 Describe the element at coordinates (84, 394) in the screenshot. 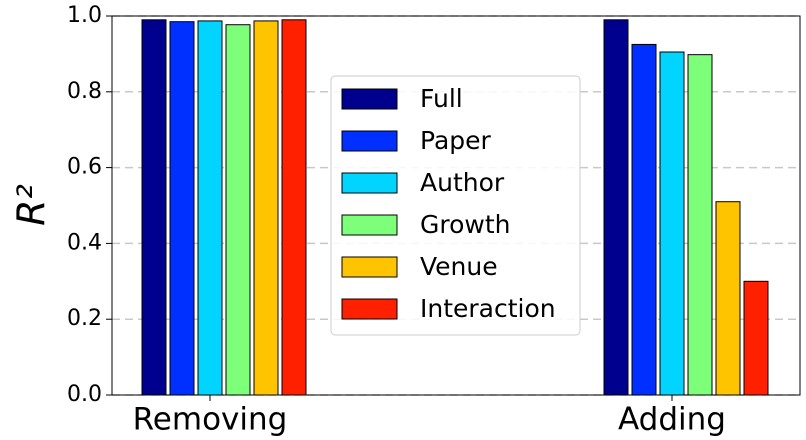

I see `y-tick-label: 0.0` at that location.